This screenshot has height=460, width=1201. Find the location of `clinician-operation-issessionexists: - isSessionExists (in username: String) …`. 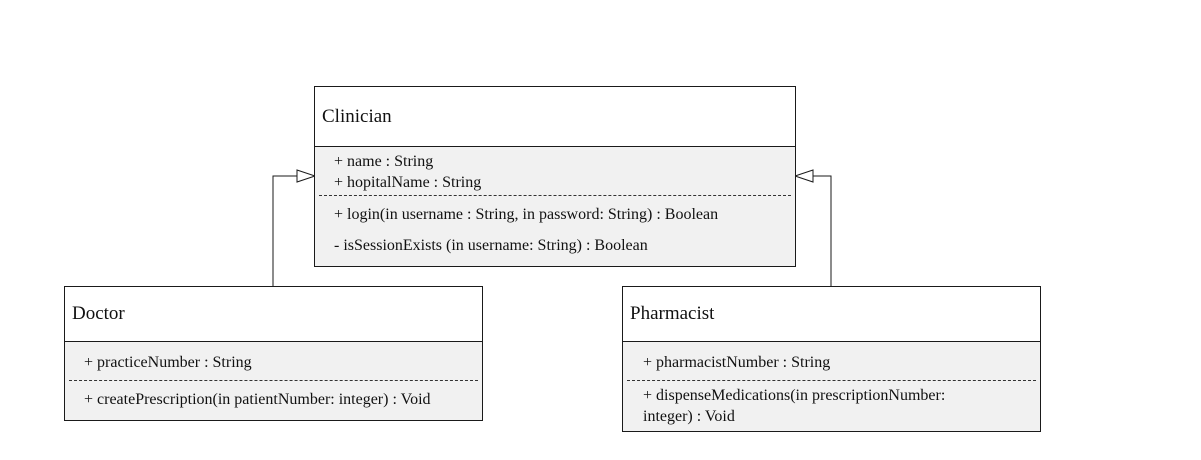

clinician-operation-issessionexists: - isSessionExists (in username: String) … is located at coordinates (491, 245).